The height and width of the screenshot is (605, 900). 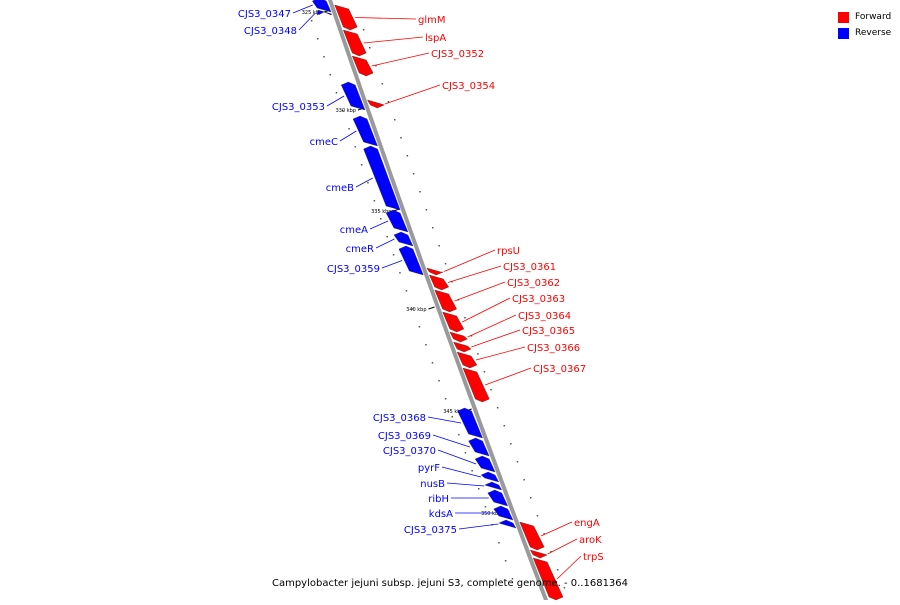 What do you see at coordinates (429, 468) in the screenshot?
I see `gene-label-pyrf: pyrF` at bounding box center [429, 468].